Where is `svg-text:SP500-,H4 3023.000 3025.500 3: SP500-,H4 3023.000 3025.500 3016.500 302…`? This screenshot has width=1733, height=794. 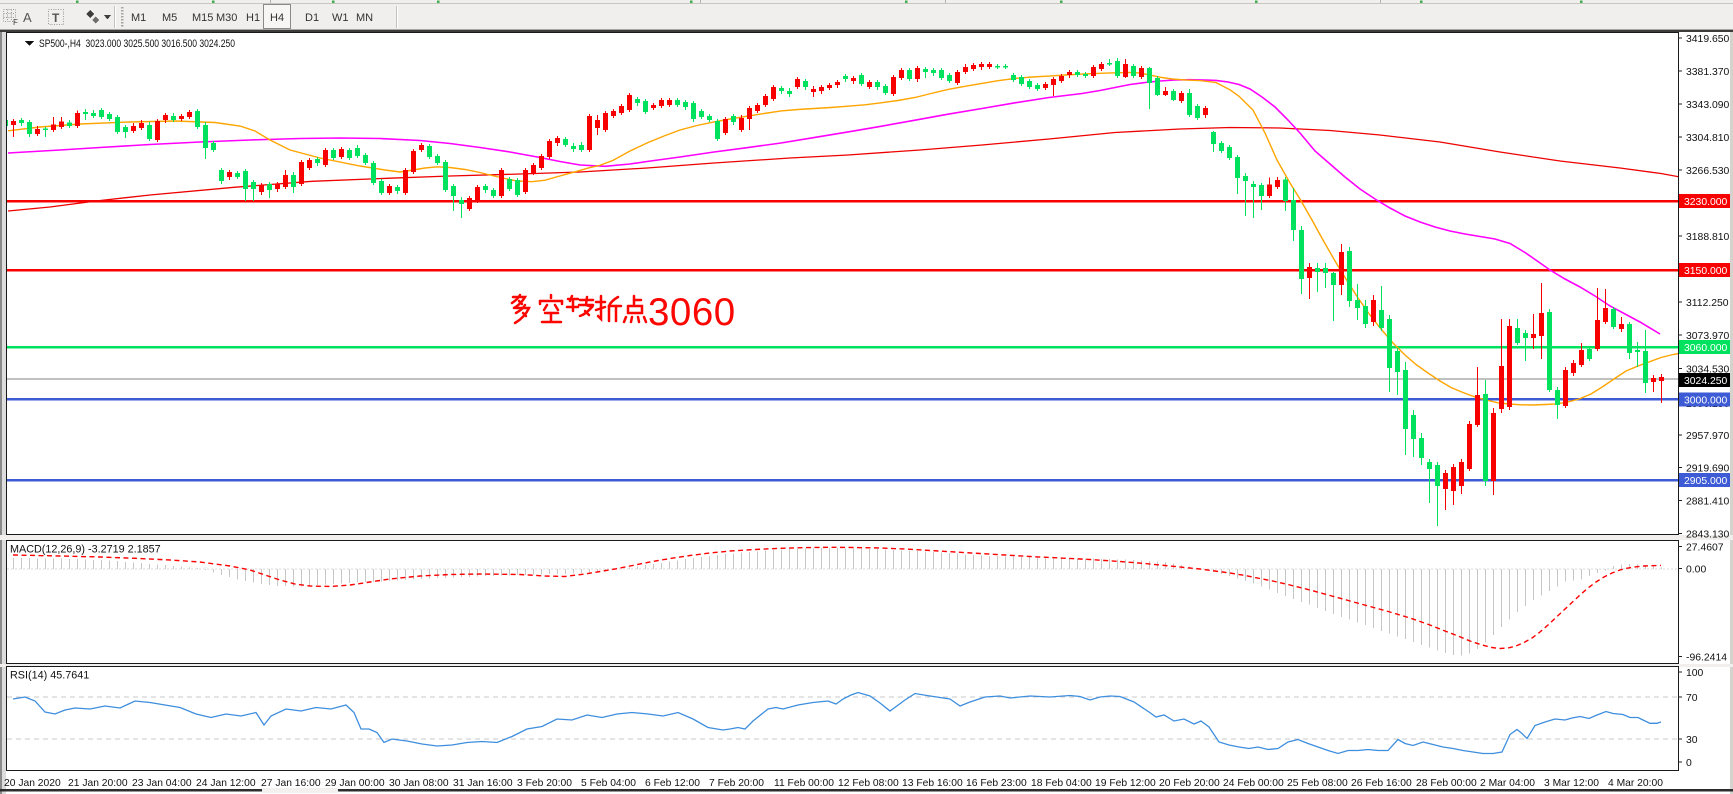
svg-text:SP500-,H4 3023.000 3025.500 3: SP500-,H4 3023.000 3025.500 3016.500 302… is located at coordinates (137, 44).